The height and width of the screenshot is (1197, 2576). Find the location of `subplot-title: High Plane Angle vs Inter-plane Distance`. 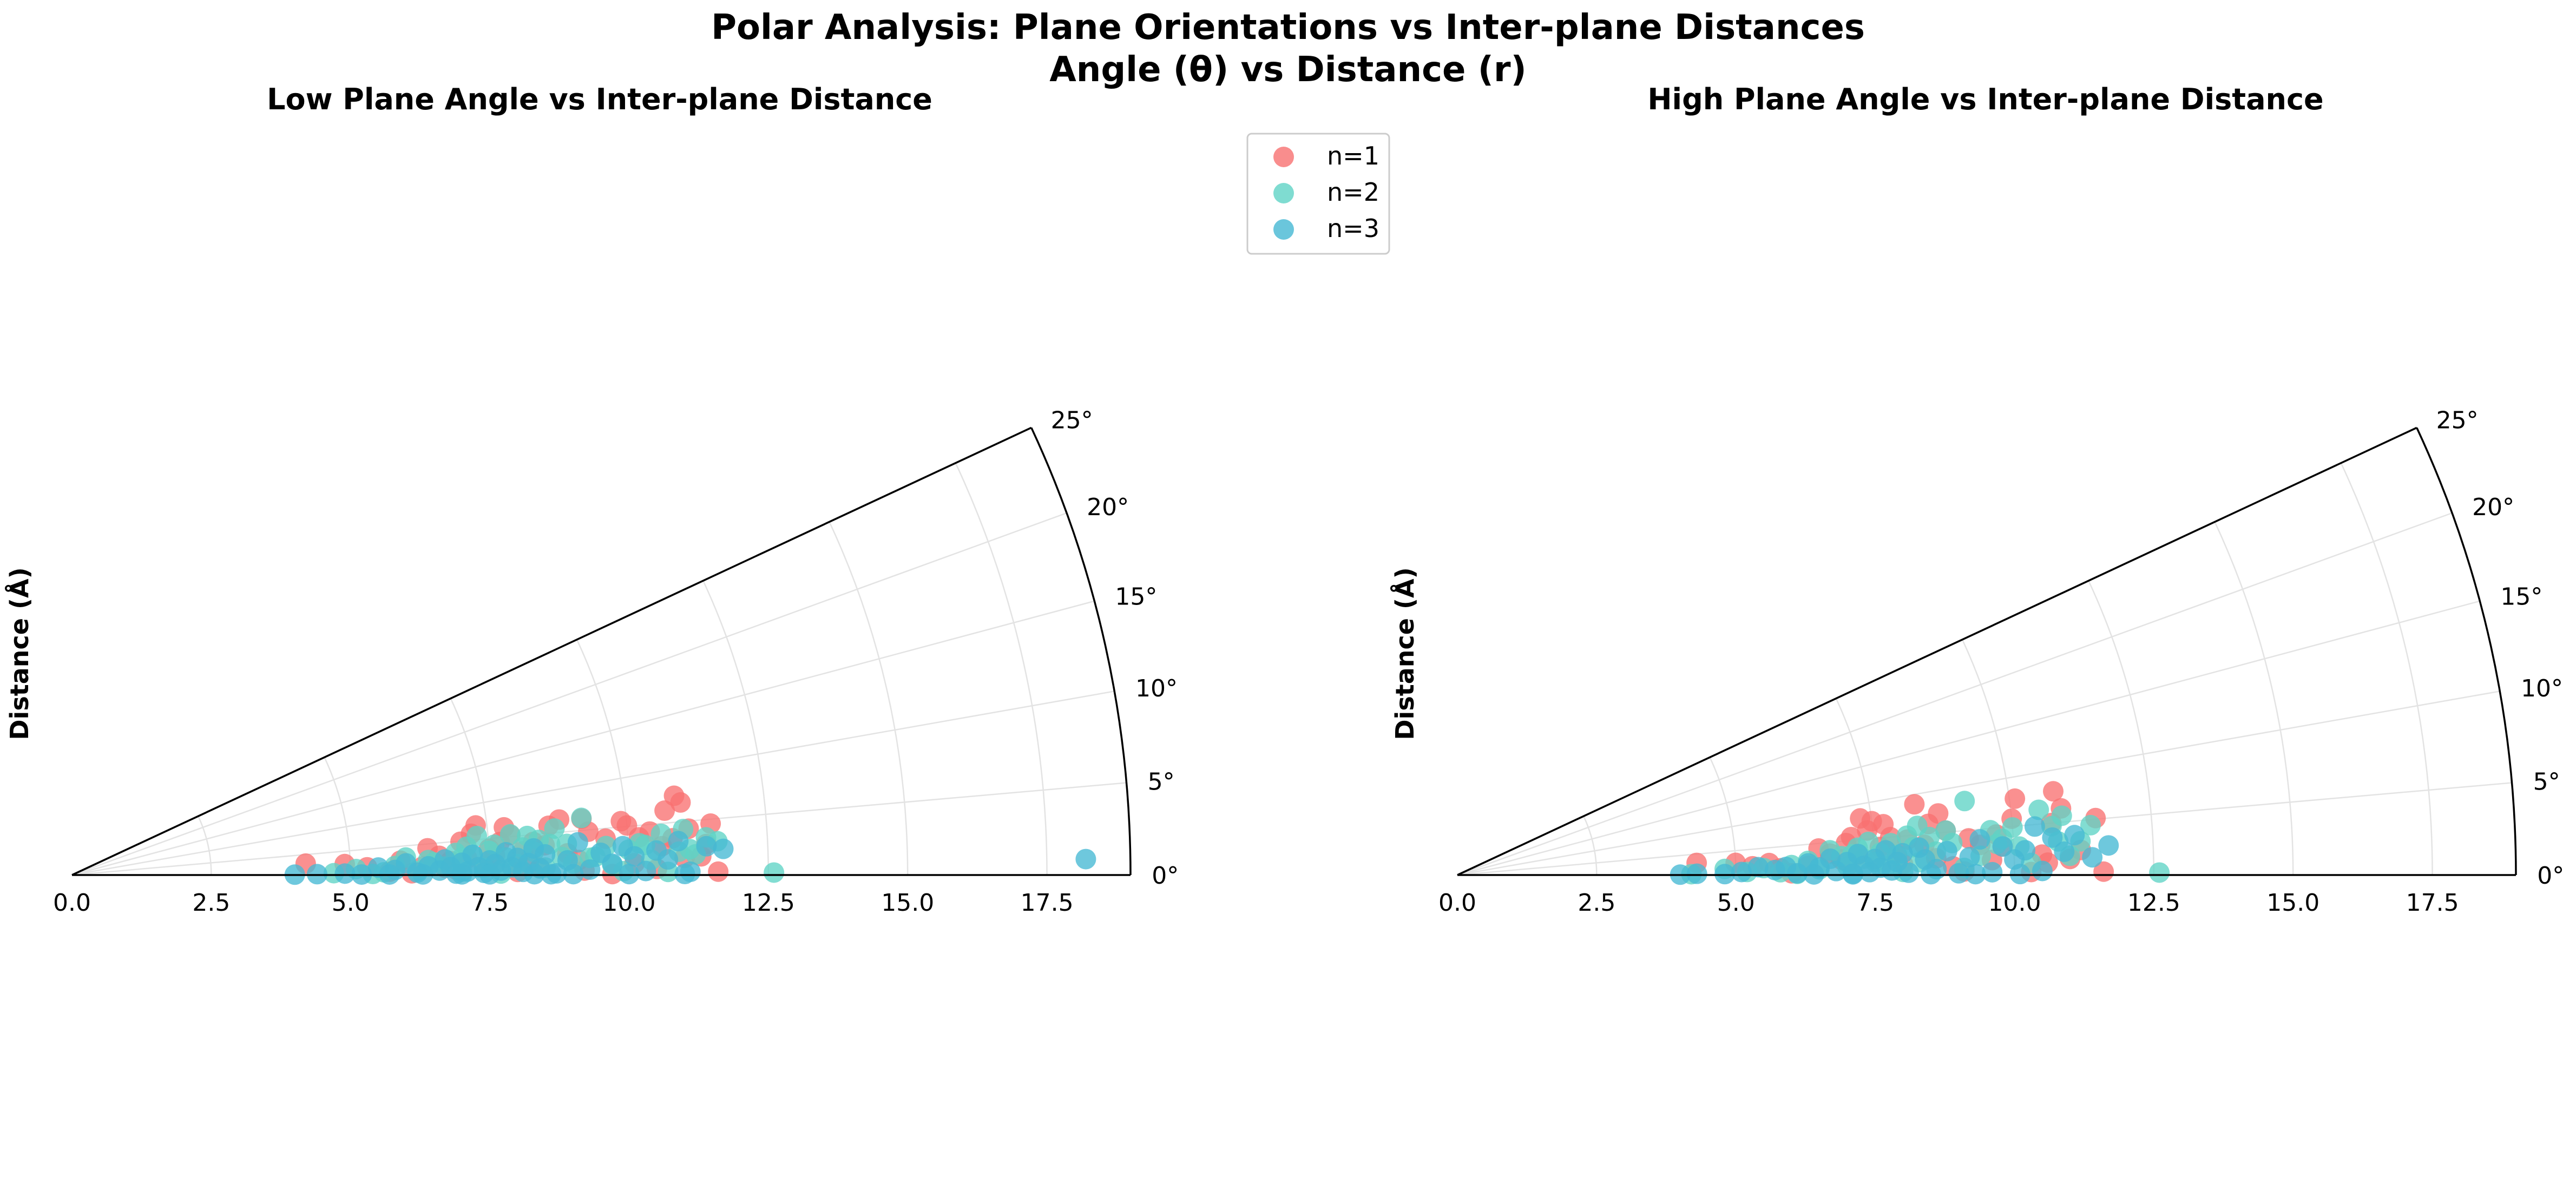

subplot-title: High Plane Angle vs Inter-plane Distance is located at coordinates (1985, 99).